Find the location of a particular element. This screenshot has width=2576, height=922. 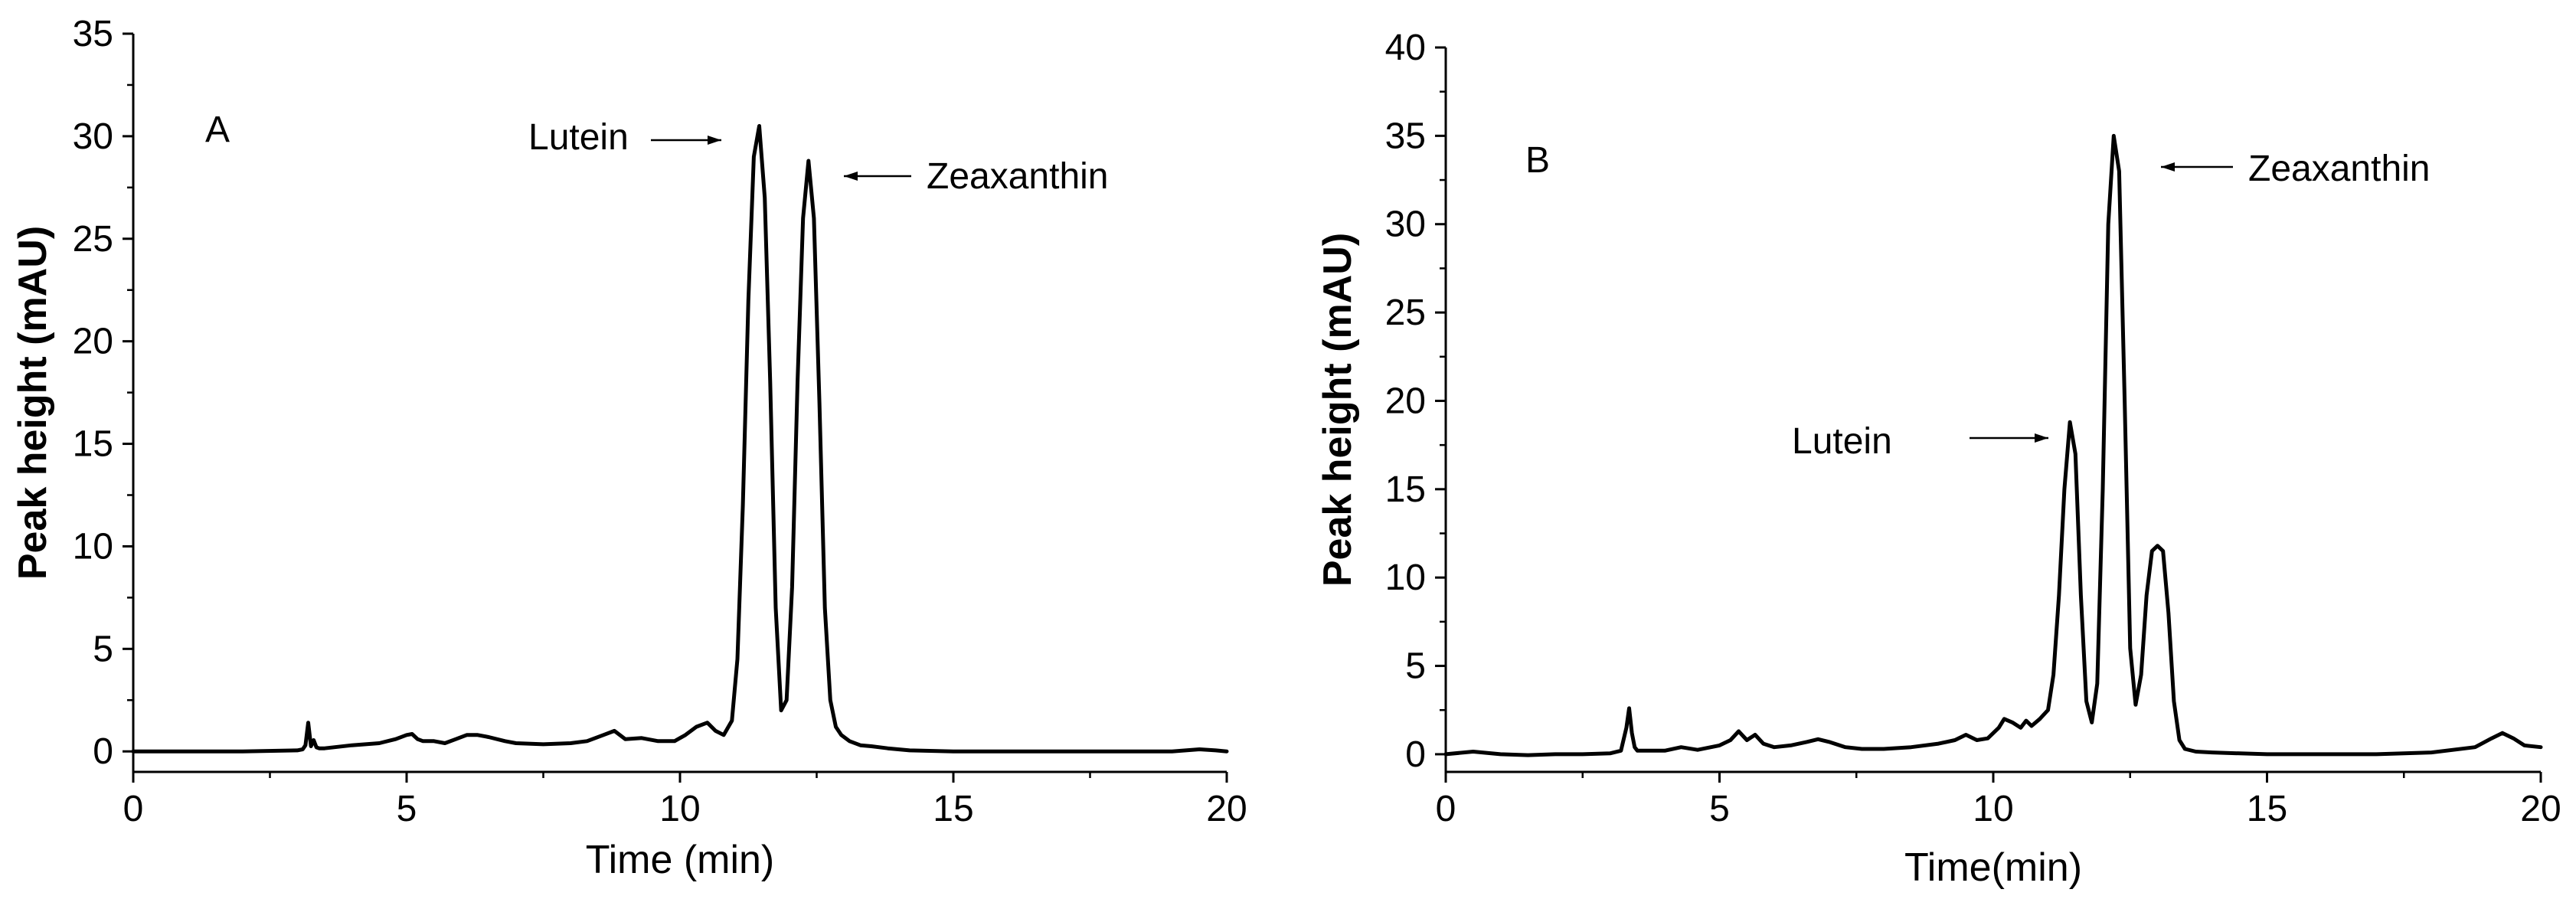

panel-label: A is located at coordinates (217, 130).